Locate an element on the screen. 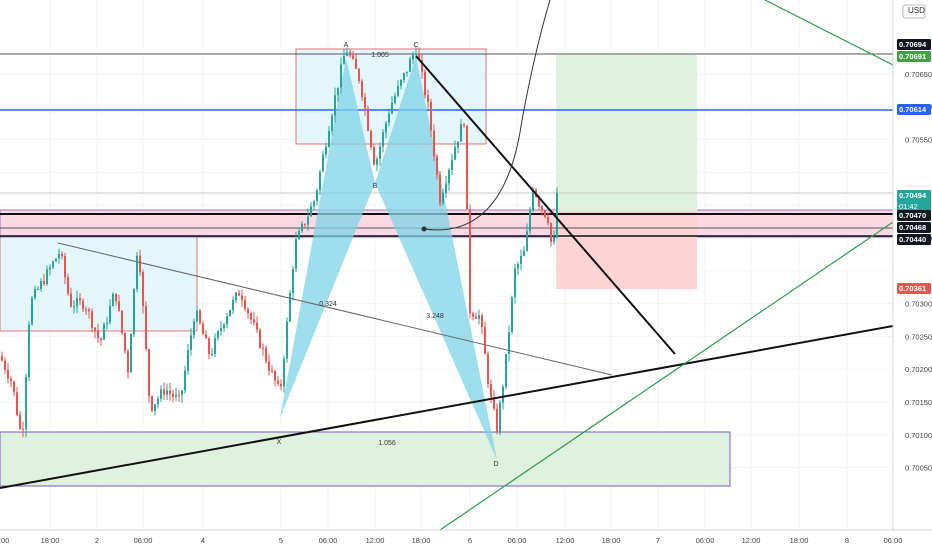  price-axis-bg is located at coordinates (912, 275).